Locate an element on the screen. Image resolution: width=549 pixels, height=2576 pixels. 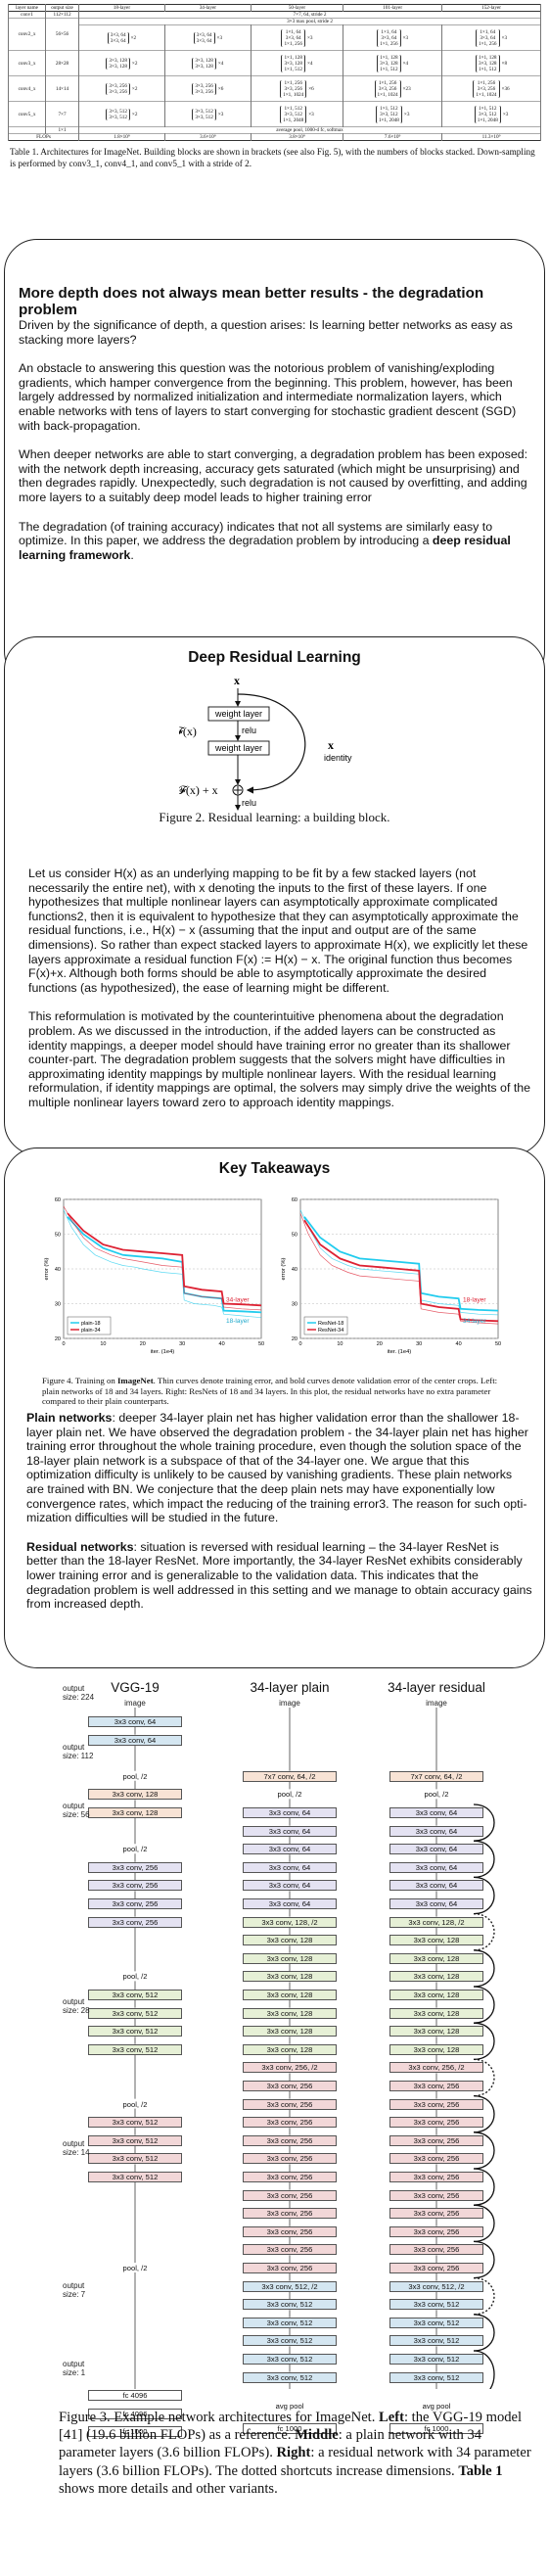
block-bracket: 3×3, 512 3×3, 512 is located at coordinates (118, 114).